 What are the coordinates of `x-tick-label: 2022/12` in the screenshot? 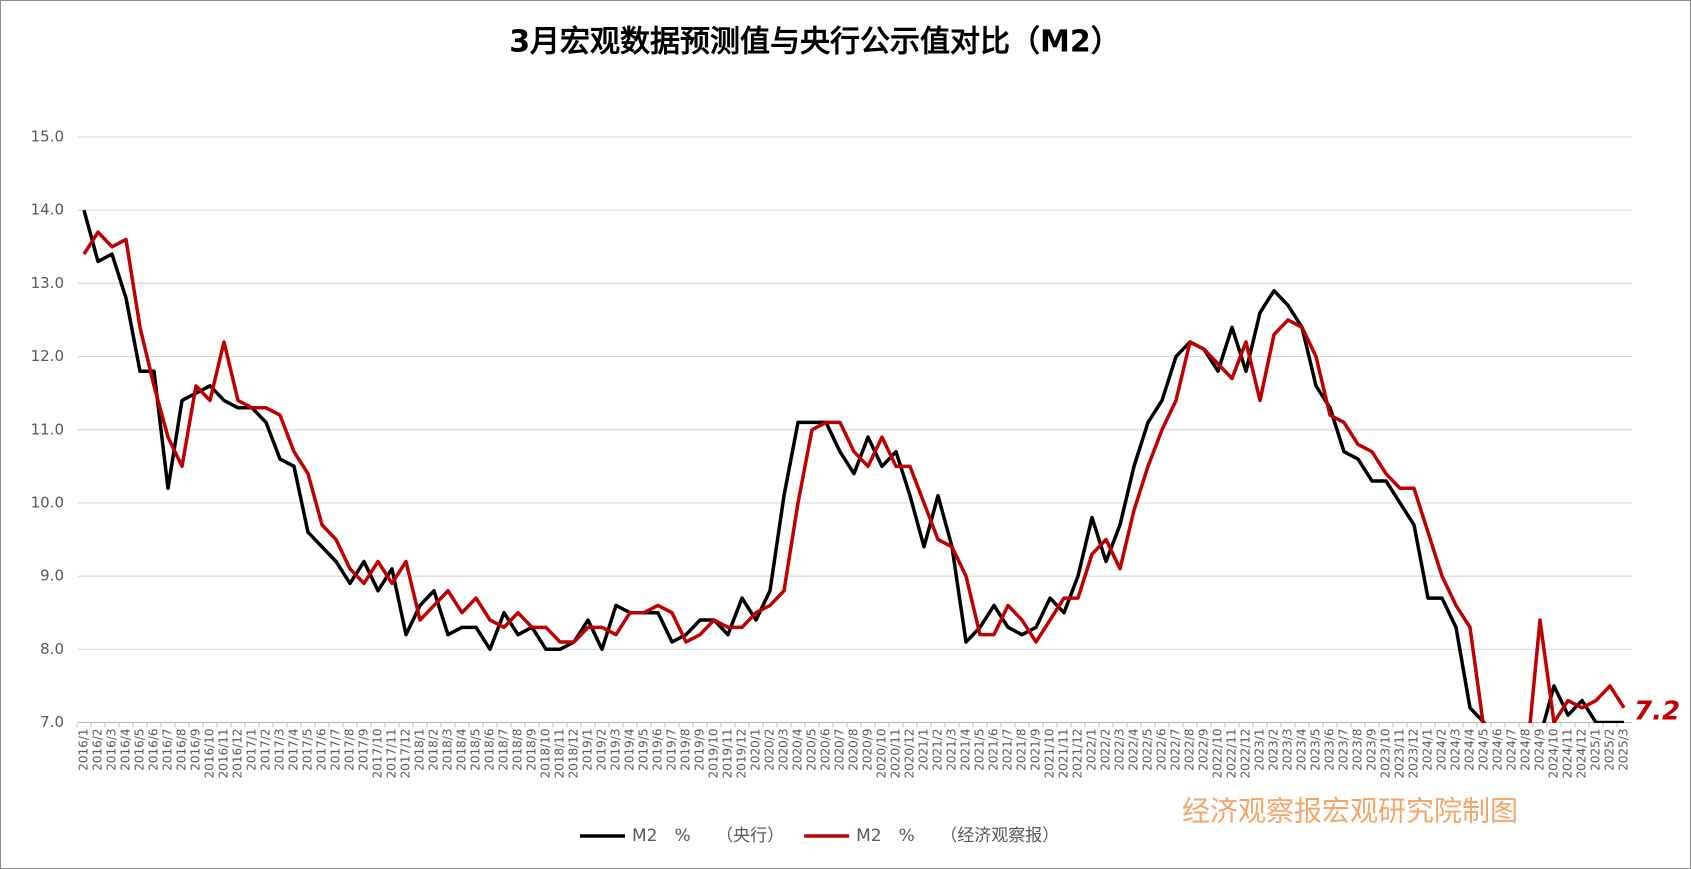 It's located at (1246, 754).